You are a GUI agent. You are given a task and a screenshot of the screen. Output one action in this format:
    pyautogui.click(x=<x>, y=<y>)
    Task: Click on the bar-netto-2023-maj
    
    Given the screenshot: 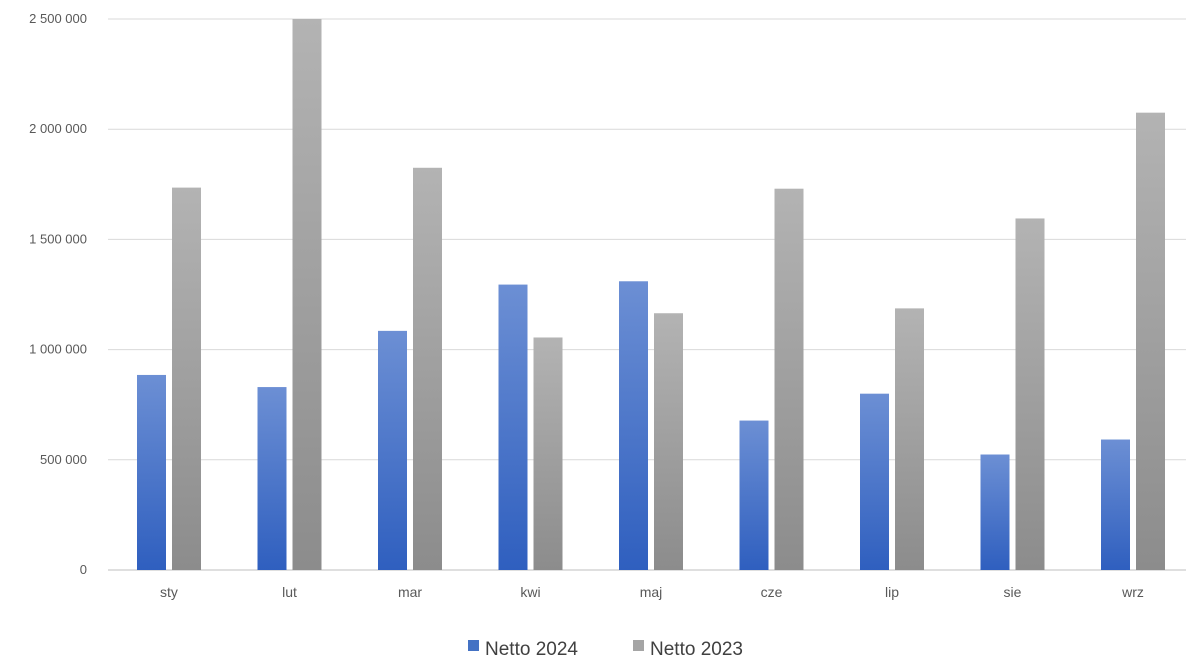 What is the action you would take?
    pyautogui.click(x=668, y=441)
    